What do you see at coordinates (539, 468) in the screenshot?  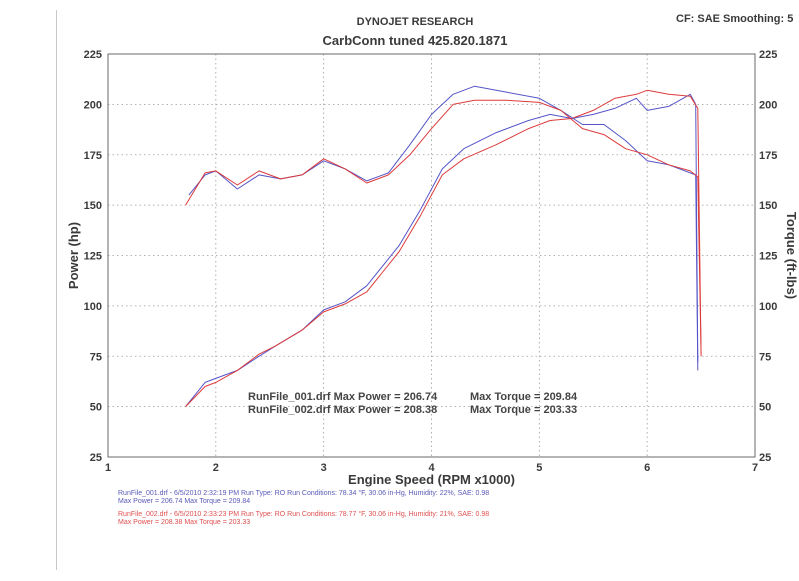 I see `x-tick-label: 5` at bounding box center [539, 468].